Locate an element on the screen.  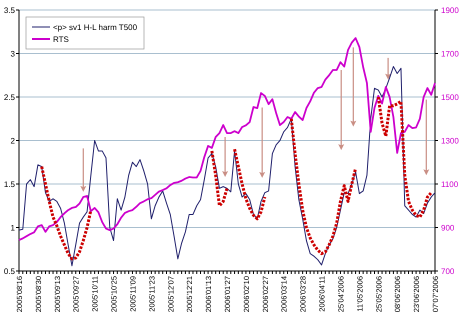
y-tick-label: 3.5 is located at coordinates (10, 10).